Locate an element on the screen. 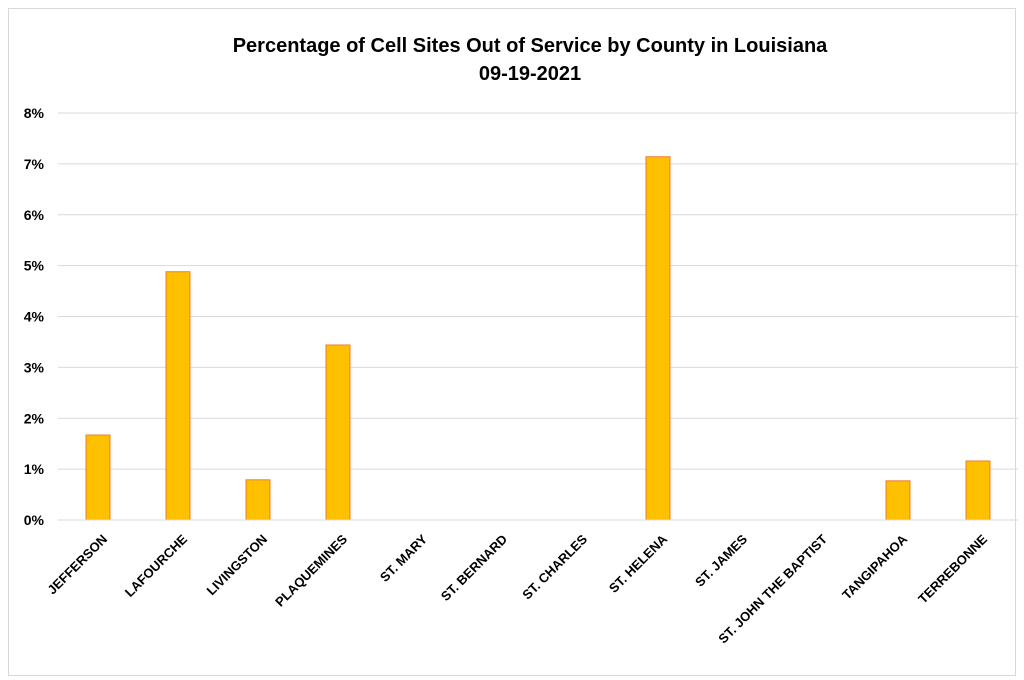 This screenshot has width=1024, height=680. x-tick-label: LIVINGSTON is located at coordinates (236, 565).